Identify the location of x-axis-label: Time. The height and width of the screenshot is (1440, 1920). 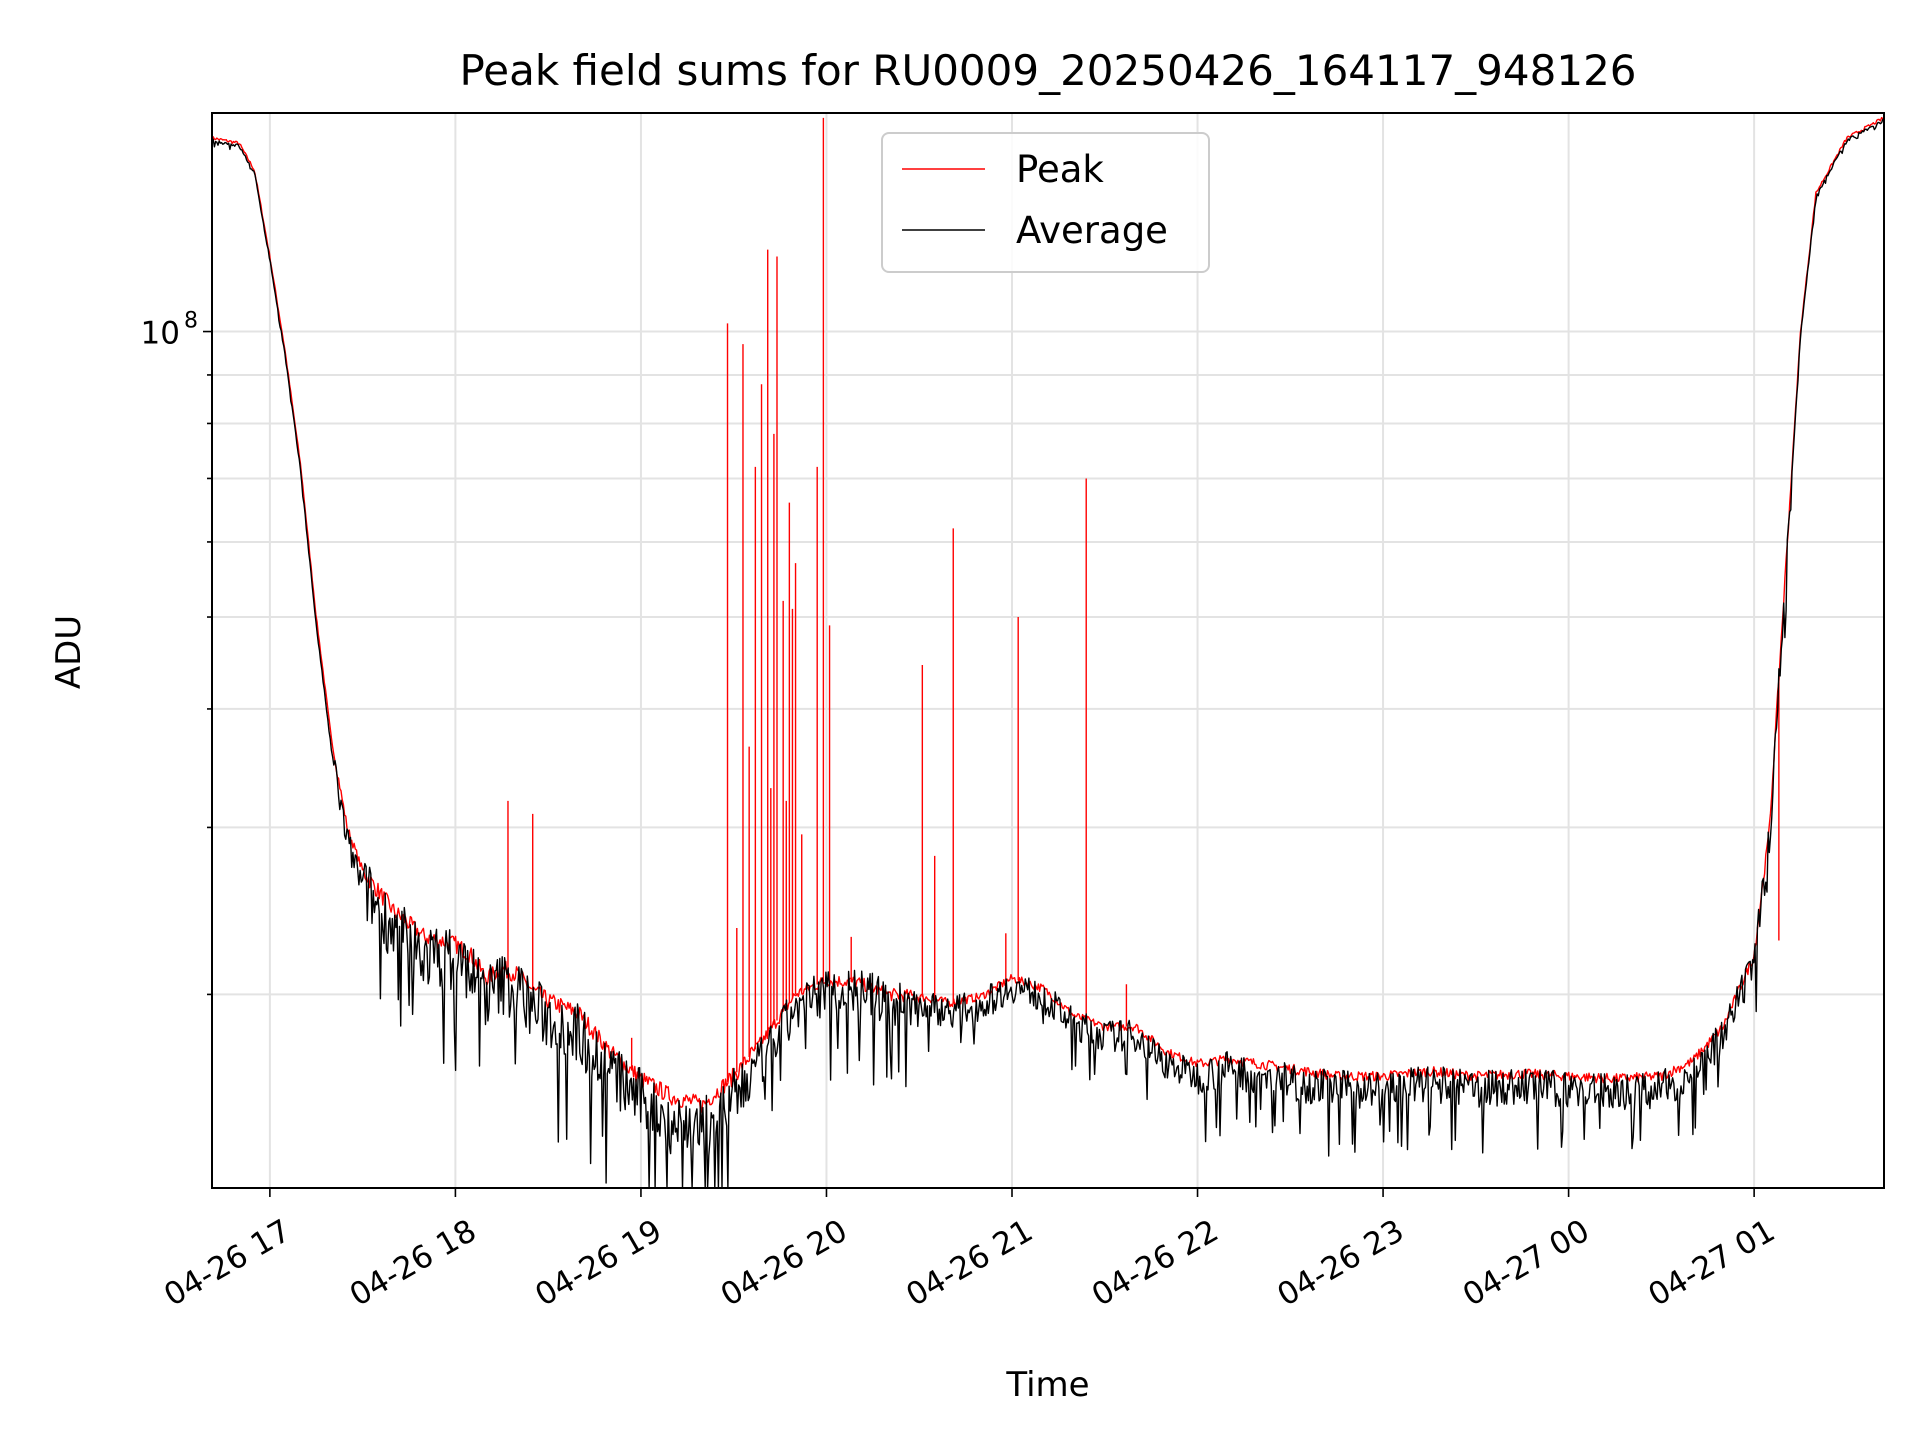
(1047, 1385).